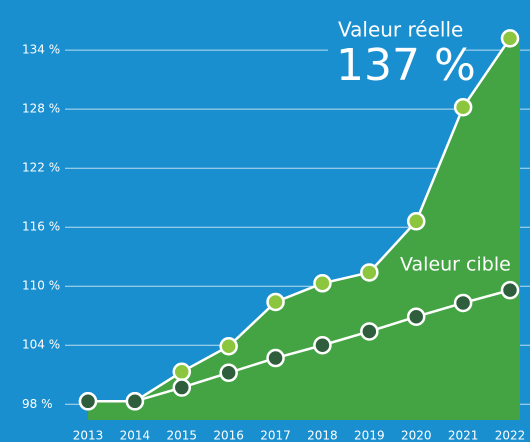 The width and height of the screenshot is (530, 442). What do you see at coordinates (135, 435) in the screenshot?
I see `x-tick-label: 2014` at bounding box center [135, 435].